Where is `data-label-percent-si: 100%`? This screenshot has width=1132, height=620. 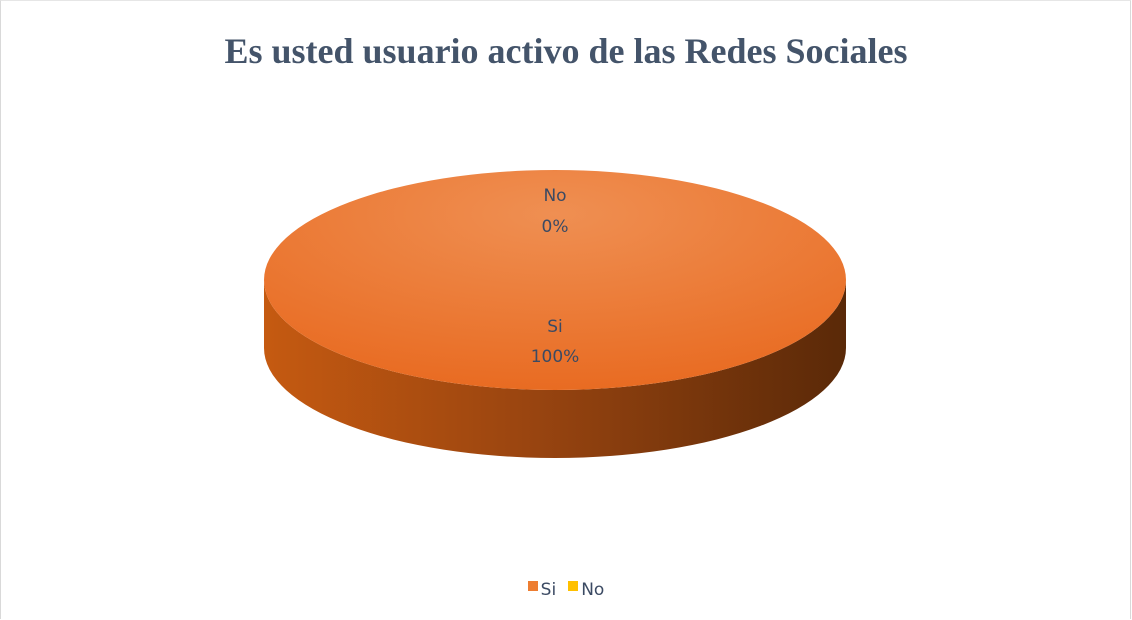 data-label-percent-si: 100% is located at coordinates (555, 357).